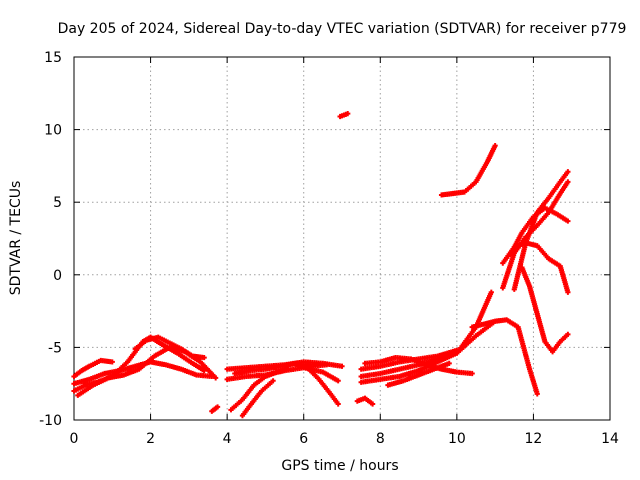 The width and height of the screenshot is (640, 480). I want to click on y-tick-labels: -10 -5 0 5 10 15, so click(50, 239).